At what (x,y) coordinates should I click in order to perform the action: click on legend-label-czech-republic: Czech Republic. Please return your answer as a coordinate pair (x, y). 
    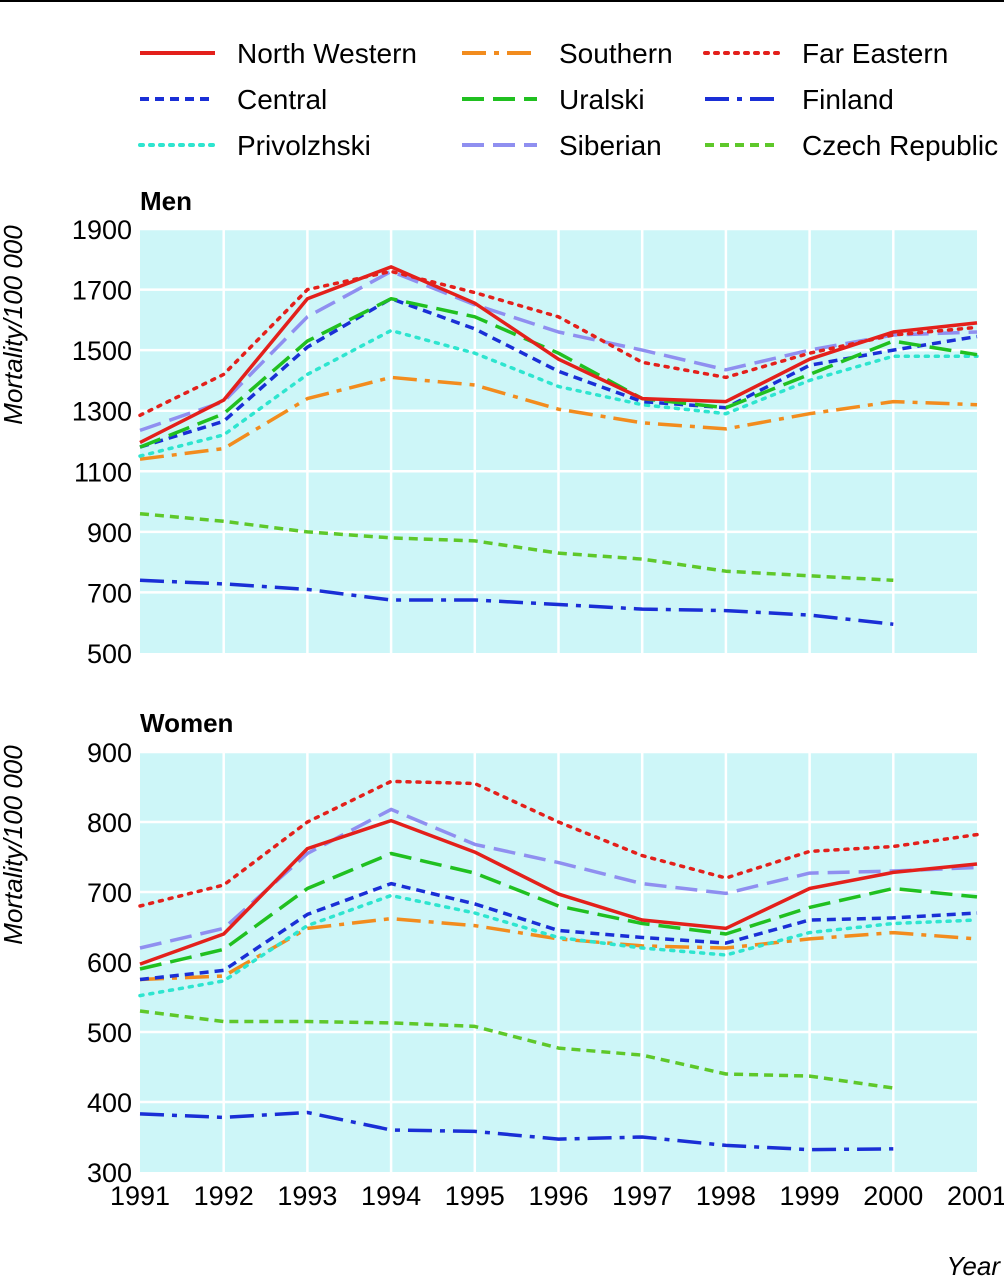
    Looking at the image, I should click on (900, 145).